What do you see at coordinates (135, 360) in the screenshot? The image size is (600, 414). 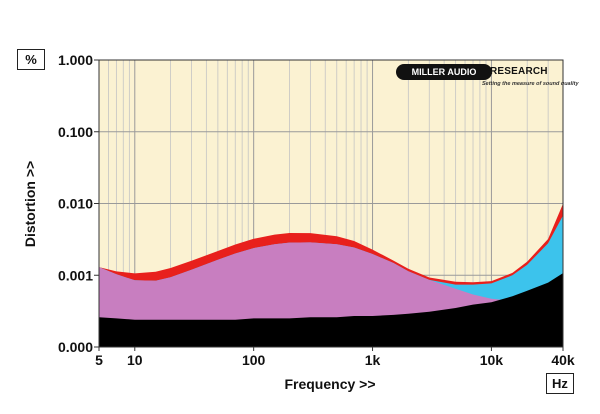 I see `x-tick-label: 10` at bounding box center [135, 360].